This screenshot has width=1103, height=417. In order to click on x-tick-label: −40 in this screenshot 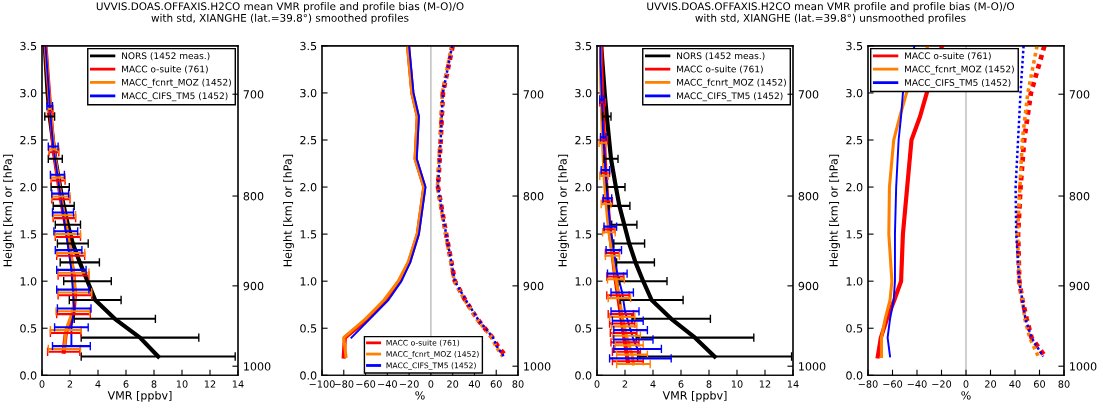, I will do `click(917, 384)`.